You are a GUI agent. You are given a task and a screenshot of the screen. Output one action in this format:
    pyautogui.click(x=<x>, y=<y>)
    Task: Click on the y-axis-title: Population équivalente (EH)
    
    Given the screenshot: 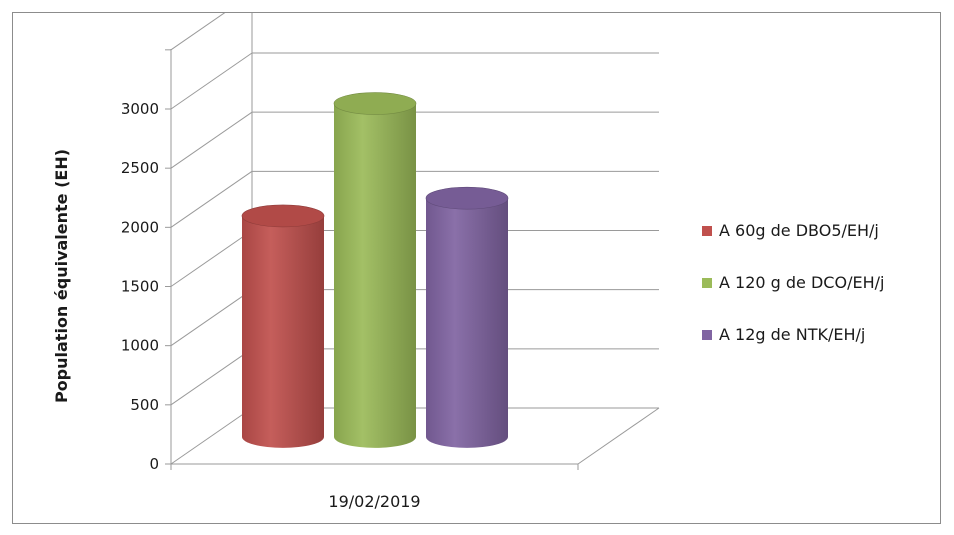 What is the action you would take?
    pyautogui.click(x=61, y=276)
    